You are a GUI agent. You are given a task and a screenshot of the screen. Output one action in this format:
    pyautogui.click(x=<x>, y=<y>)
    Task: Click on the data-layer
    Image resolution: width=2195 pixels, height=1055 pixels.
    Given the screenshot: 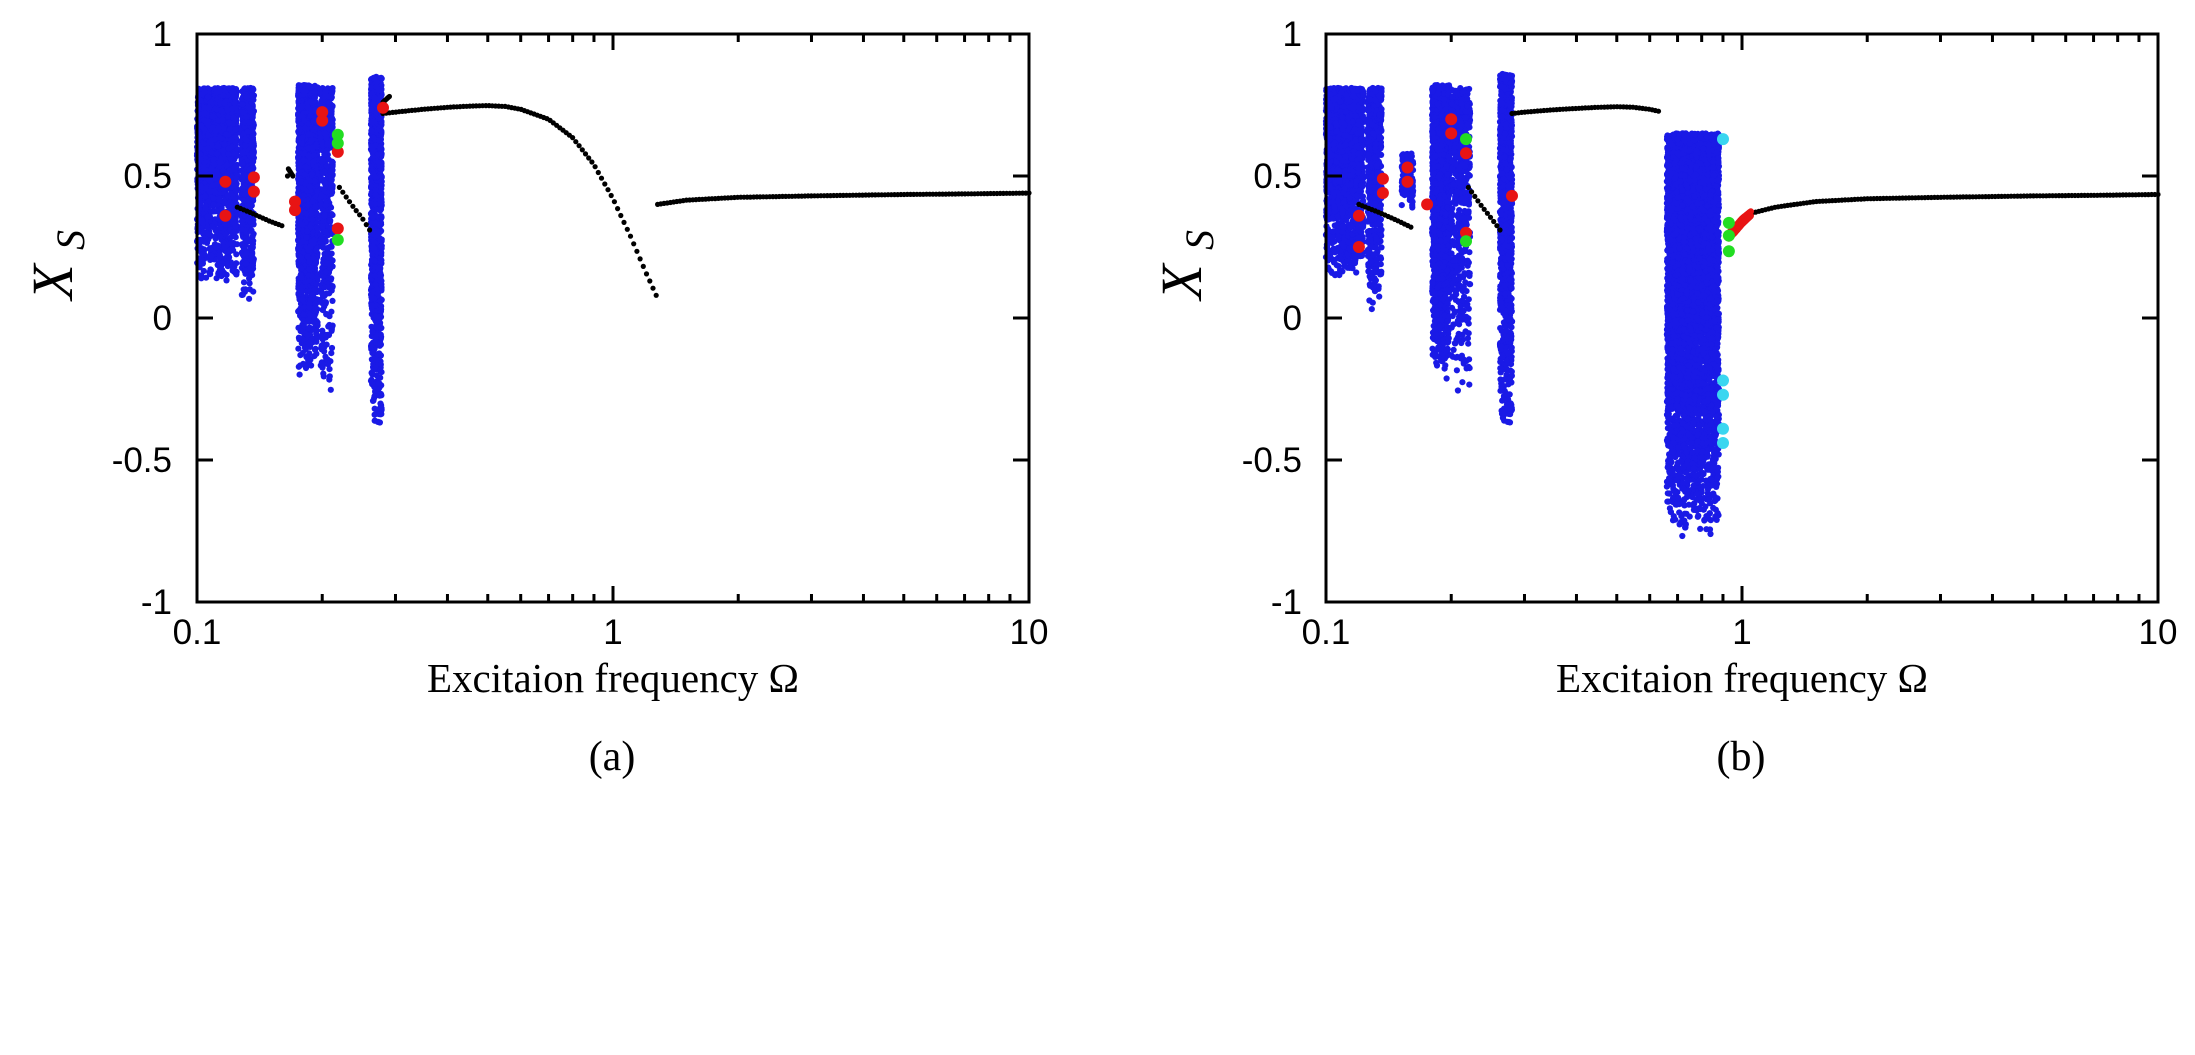 What is the action you would take?
    pyautogui.click(x=612, y=249)
    